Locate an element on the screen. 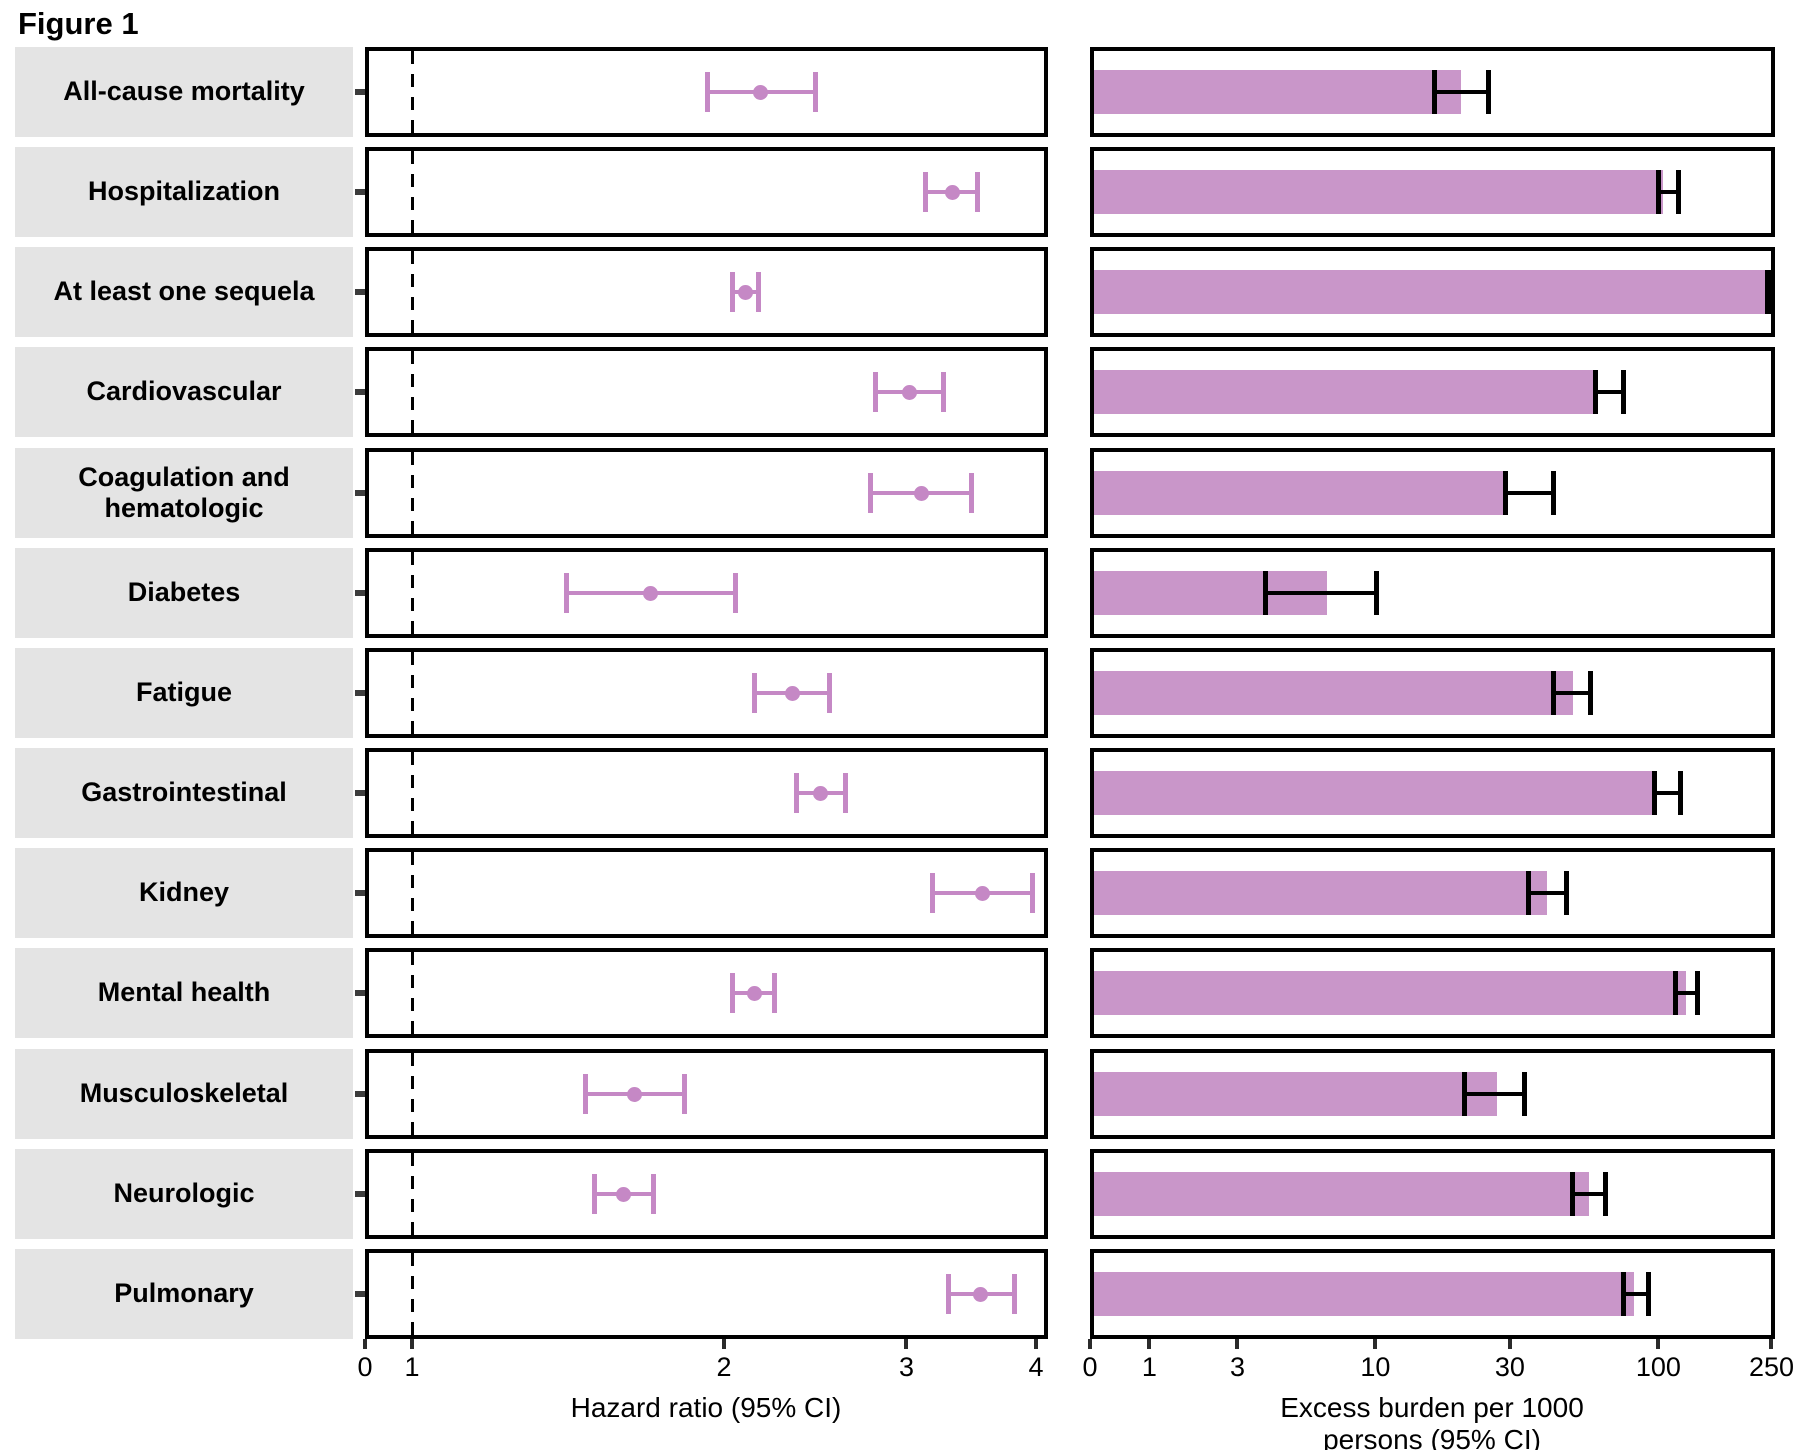 This screenshot has height=1450, width=1800. axis-tick-label: 3 is located at coordinates (906, 1367).